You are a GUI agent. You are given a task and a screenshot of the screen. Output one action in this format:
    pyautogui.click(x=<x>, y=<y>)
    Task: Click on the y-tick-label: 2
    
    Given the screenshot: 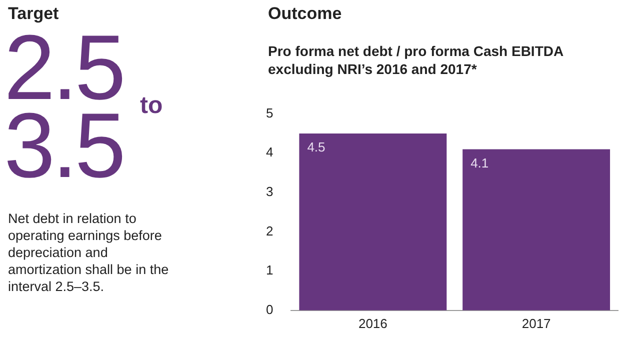 What is the action you would take?
    pyautogui.click(x=270, y=230)
    